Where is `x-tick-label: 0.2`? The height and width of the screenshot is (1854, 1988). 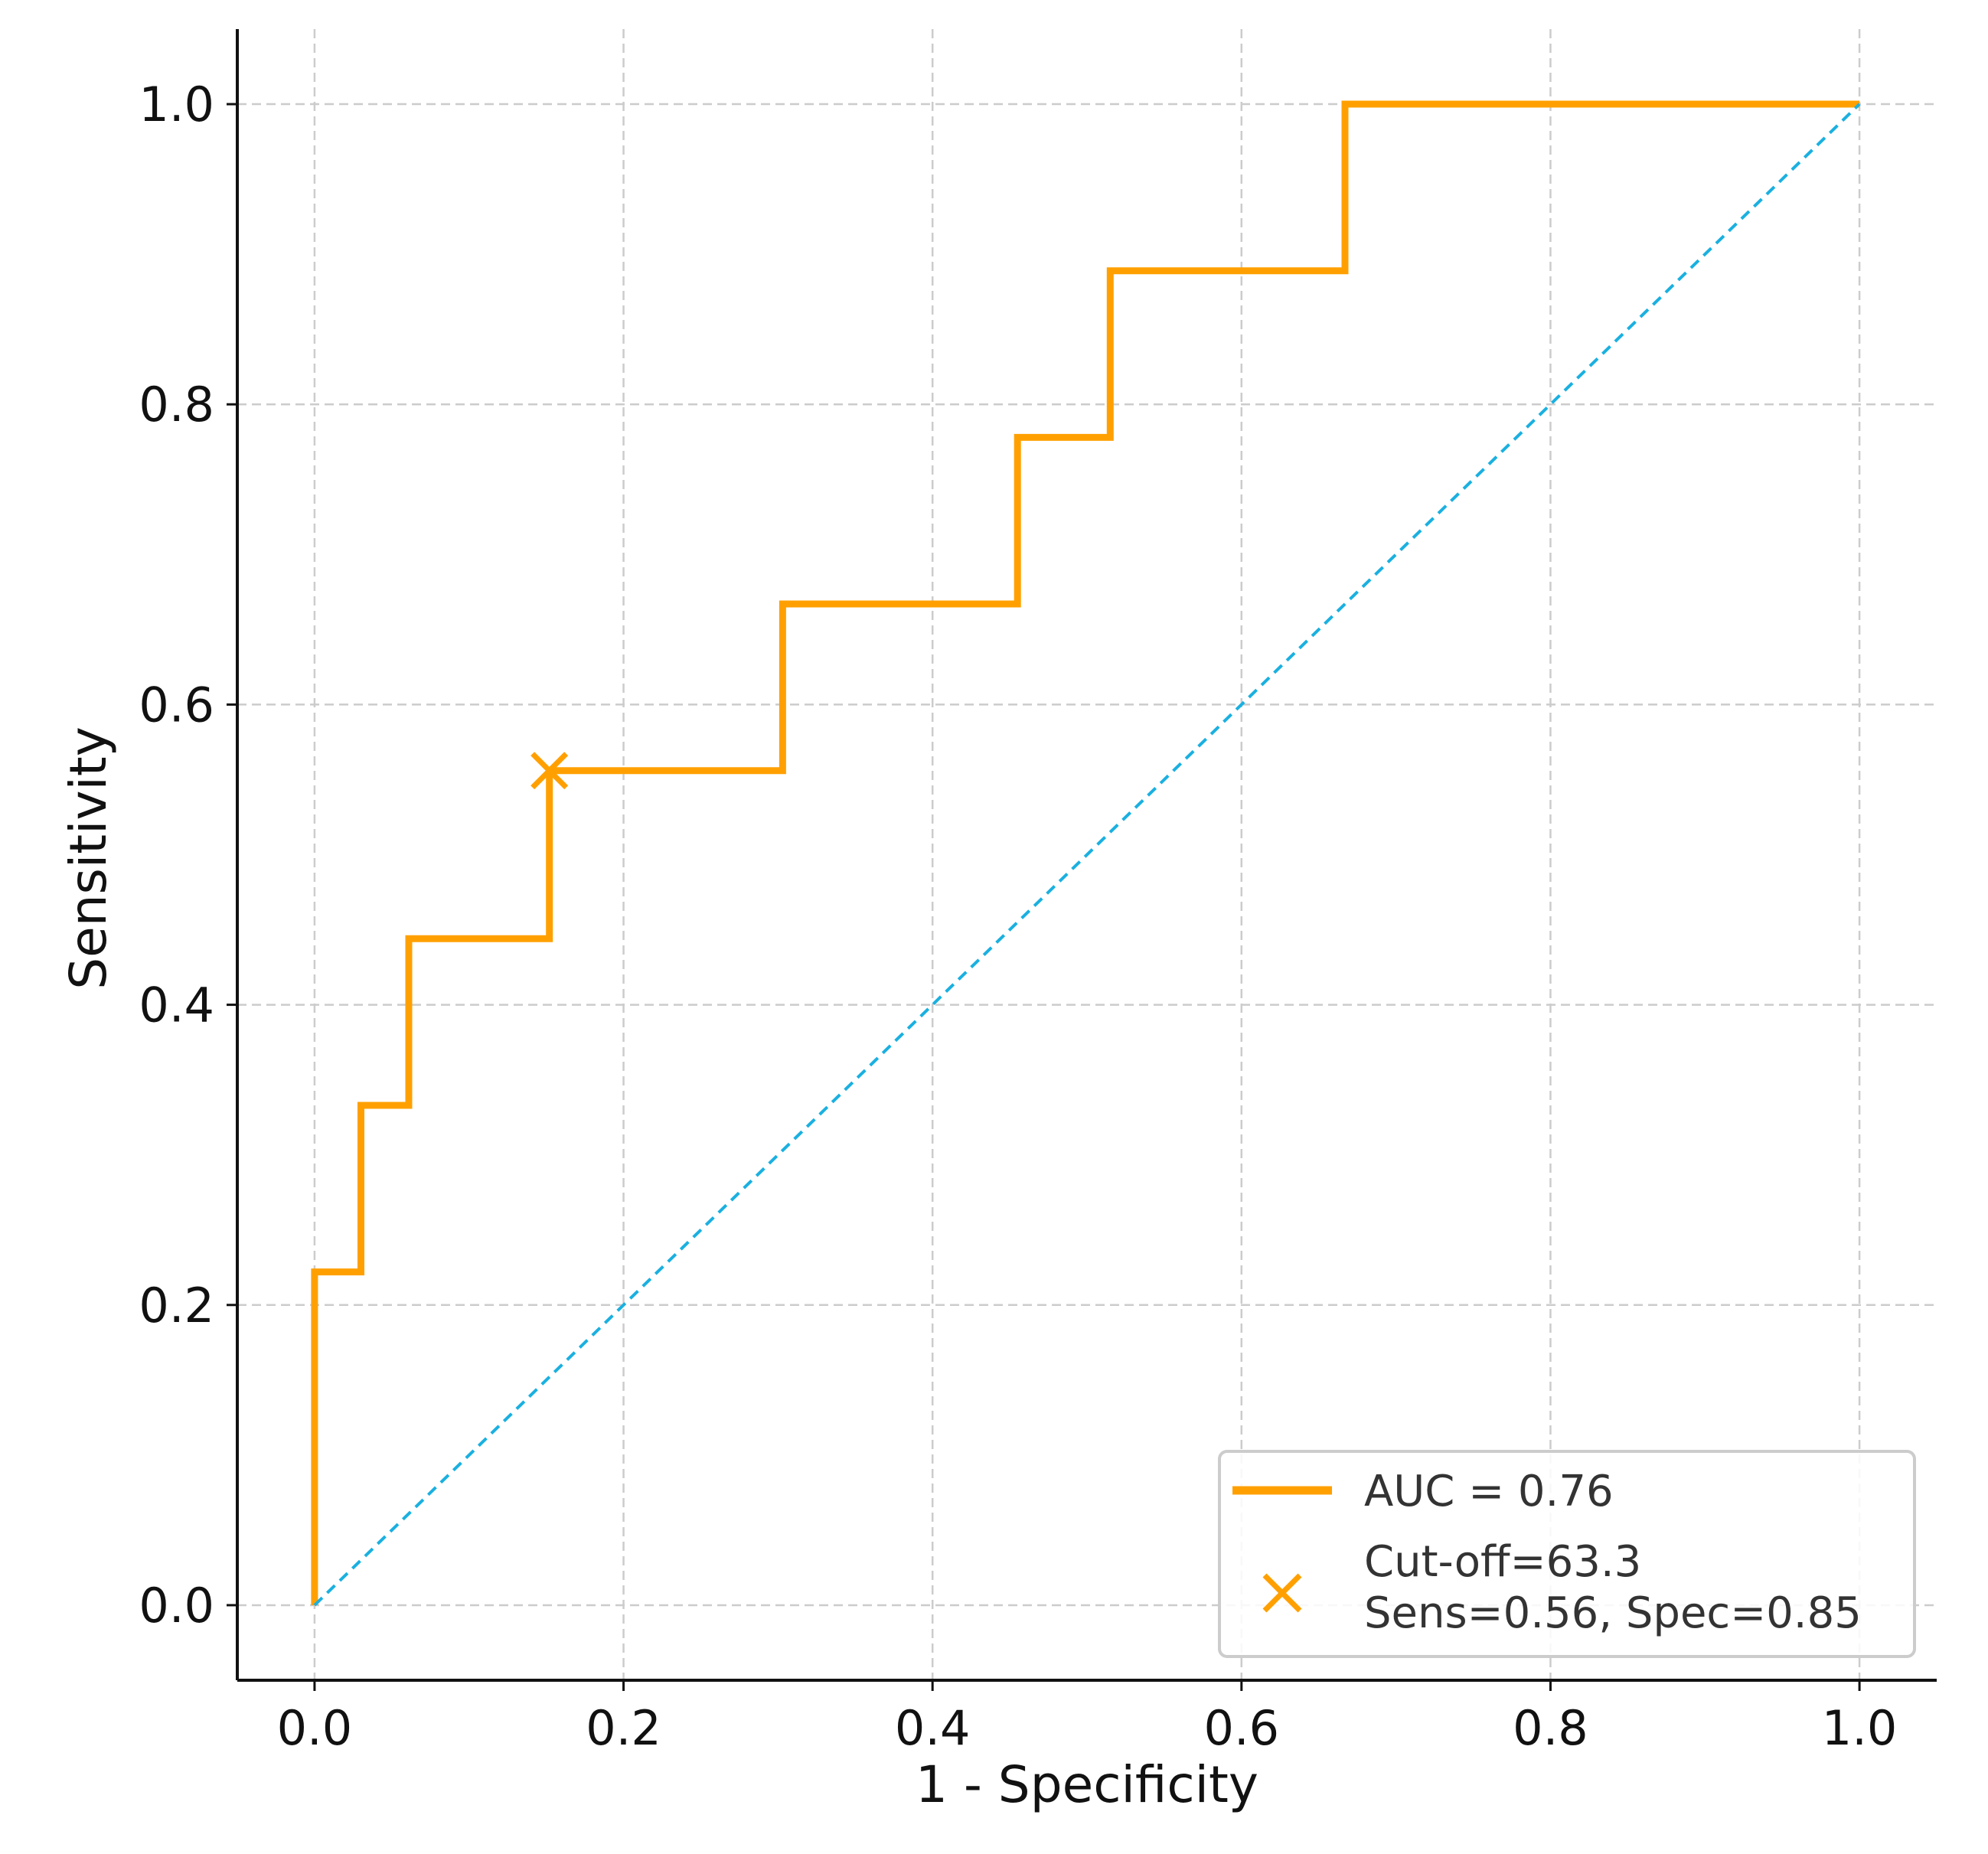 x-tick-label: 0.2 is located at coordinates (623, 1728).